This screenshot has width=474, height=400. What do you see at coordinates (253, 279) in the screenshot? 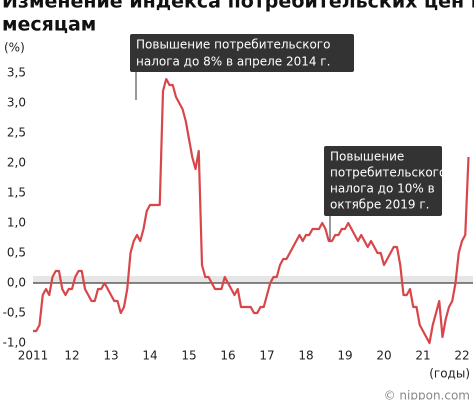
I see `zero-band` at bounding box center [253, 279].